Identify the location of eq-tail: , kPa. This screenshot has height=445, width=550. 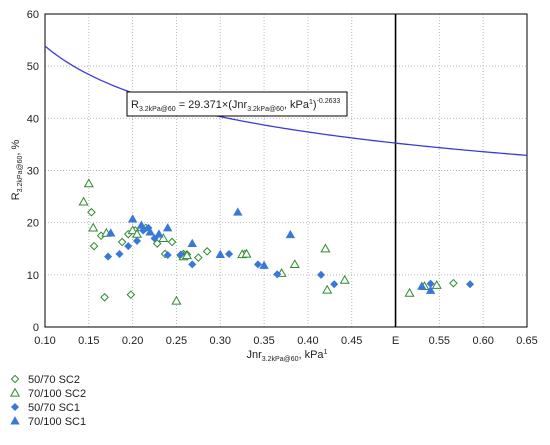
(297, 105).